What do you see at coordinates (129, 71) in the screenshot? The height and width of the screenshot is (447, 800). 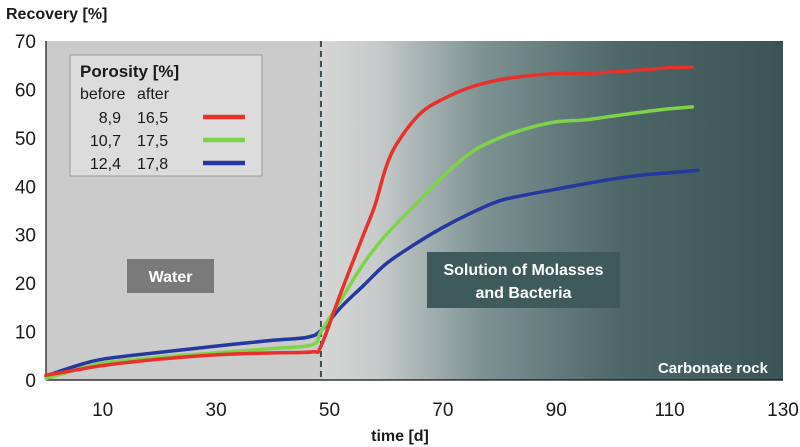 I see `legend-title: Porosity [%]` at bounding box center [129, 71].